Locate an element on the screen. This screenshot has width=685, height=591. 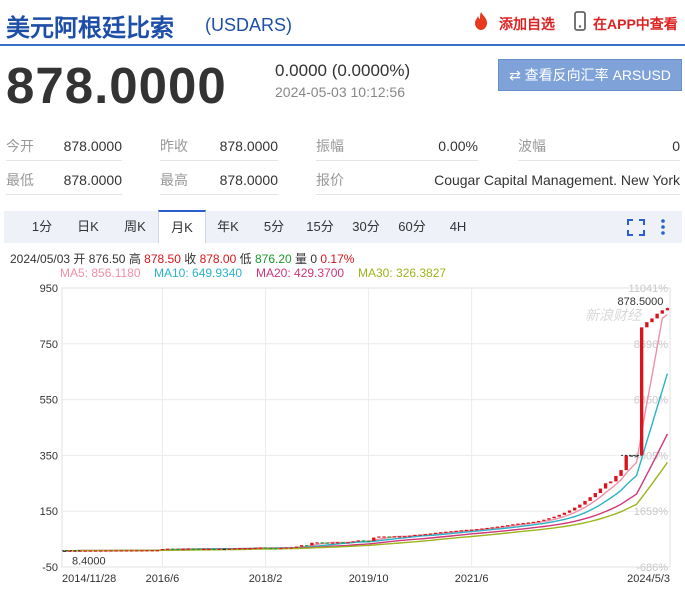
reverse-rate-button: ⇄ 查看反向汇率 ARSUSD is located at coordinates (590, 75).